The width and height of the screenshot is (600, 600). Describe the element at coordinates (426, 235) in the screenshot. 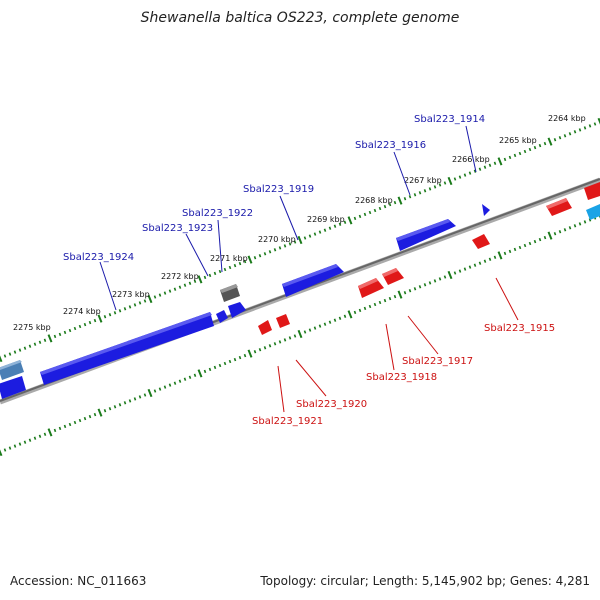

I see `gene-sbal223-1916` at that location.